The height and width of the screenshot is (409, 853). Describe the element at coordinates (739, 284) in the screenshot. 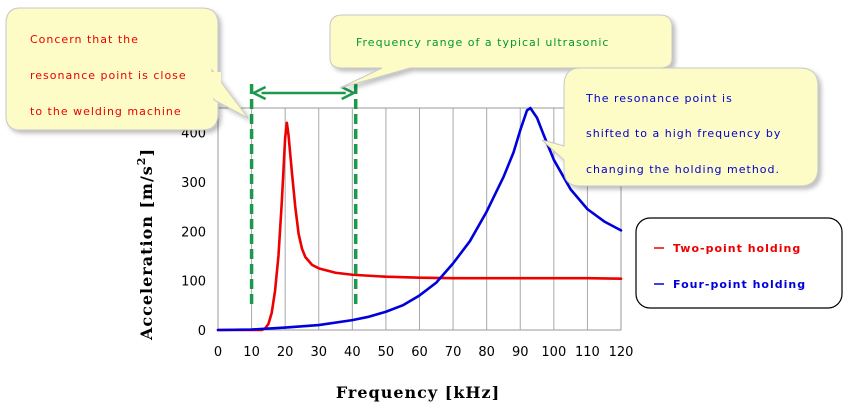

I see `legend-label-four-point: Four-point holding` at that location.